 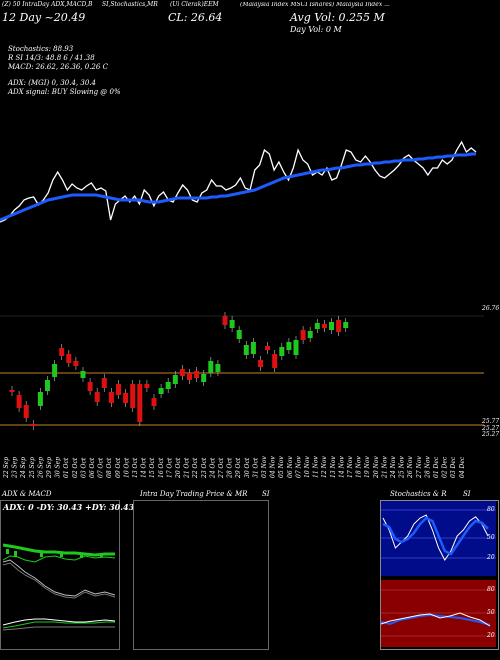 I want to click on date-tick-label: 07 Nov, so click(x=298, y=467).